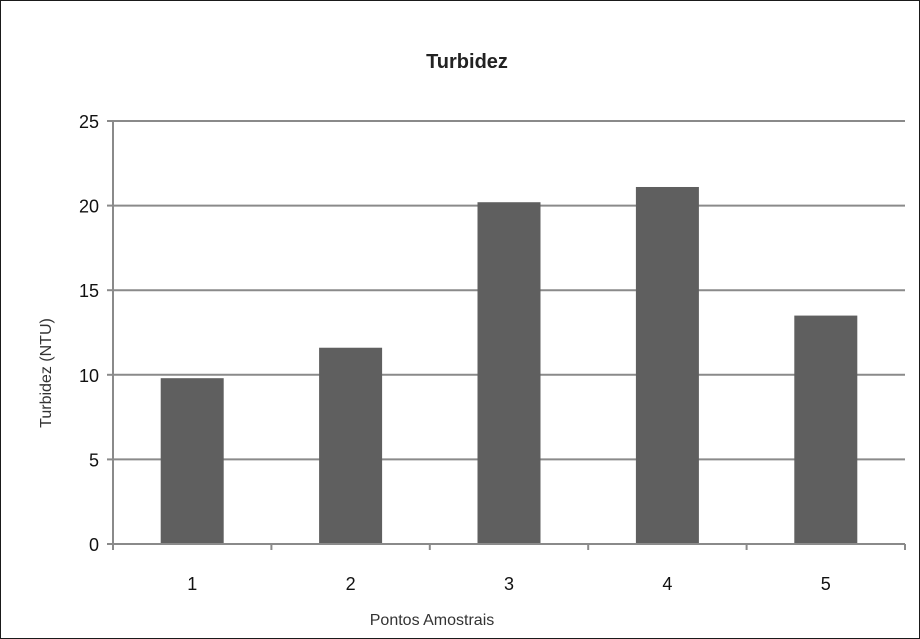  Describe the element at coordinates (667, 584) in the screenshot. I see `x-tick-label: 4` at that location.